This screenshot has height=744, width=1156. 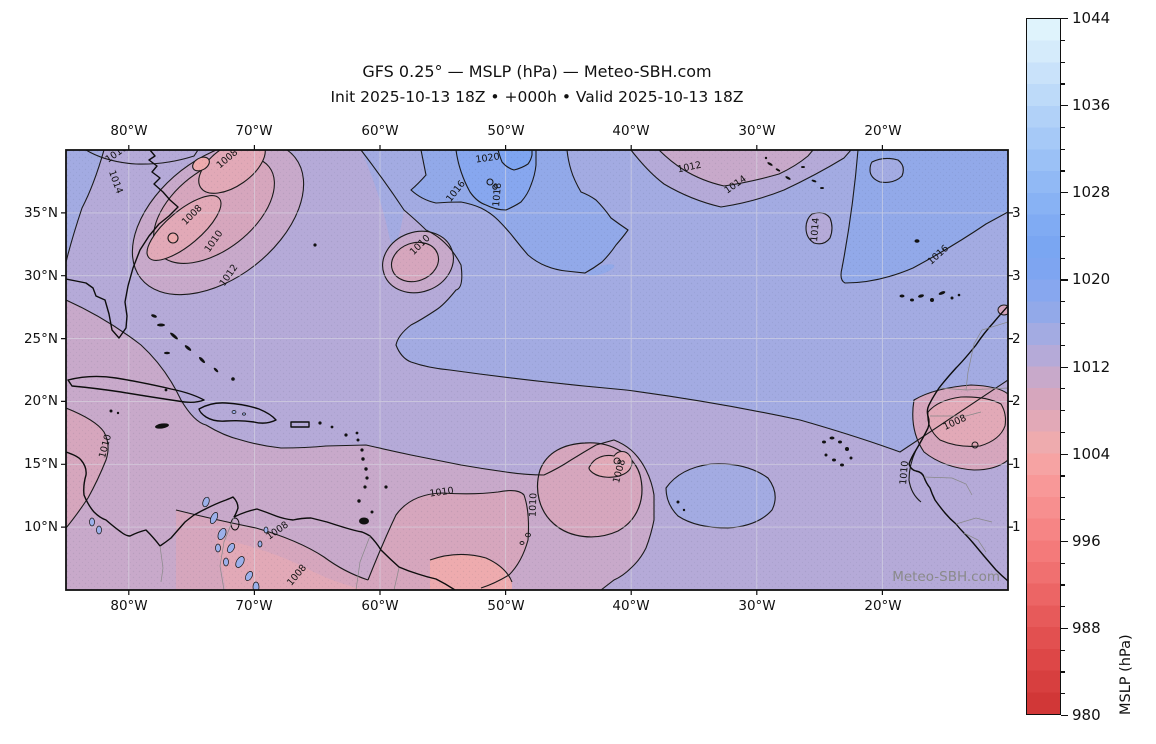 I want to click on x-tick-bottom-80w: 80°W, so click(x=129, y=606).